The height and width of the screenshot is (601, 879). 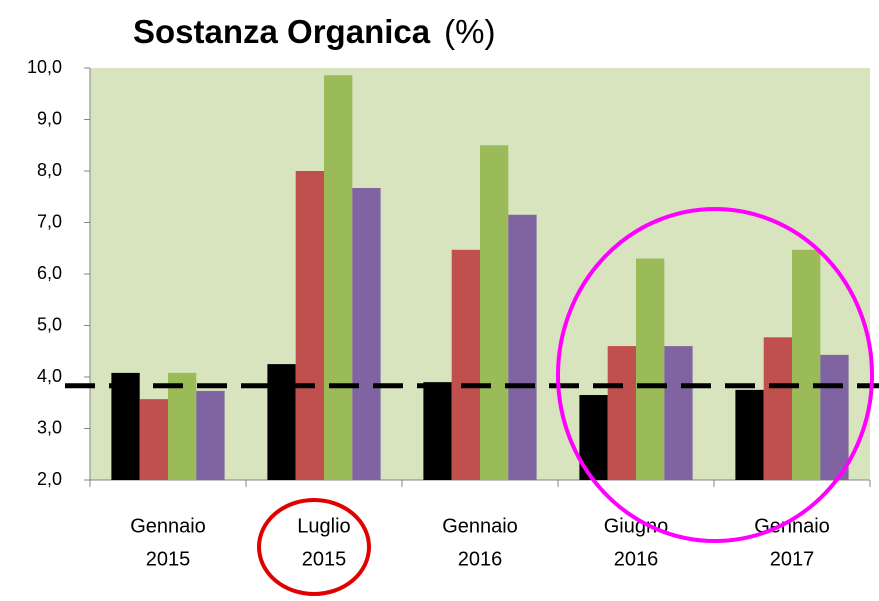 What do you see at coordinates (469, 31) in the screenshot?
I see `title-unit: (%)` at bounding box center [469, 31].